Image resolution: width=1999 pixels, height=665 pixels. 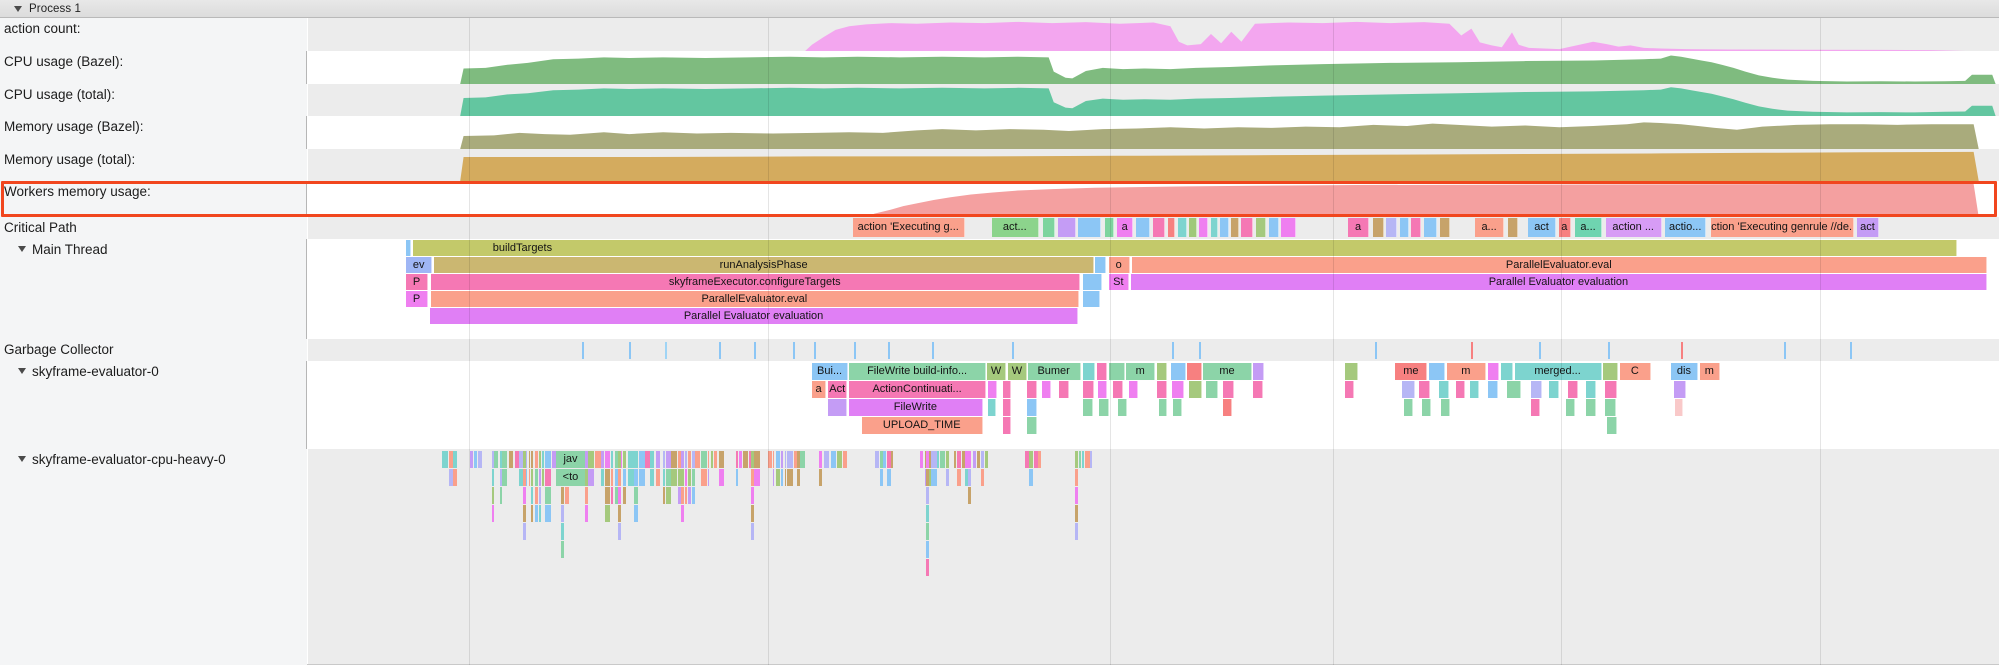 What do you see at coordinates (153, 405) in the screenshot?
I see `track-label-skyframe-evaluator-0: skyframe-evaluator-0` at bounding box center [153, 405].